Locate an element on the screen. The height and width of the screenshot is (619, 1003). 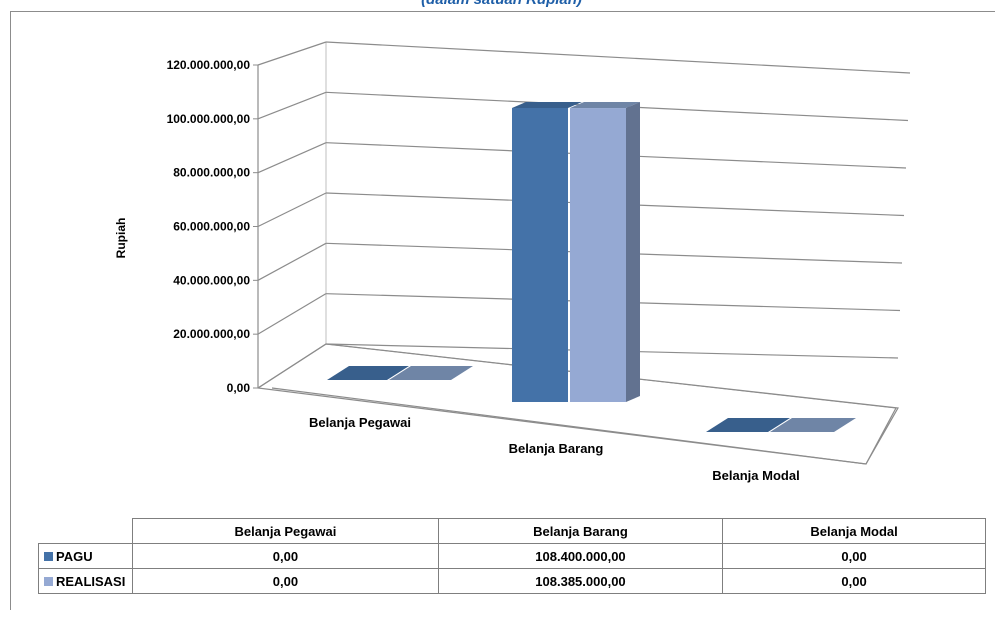
table-row-label: PAGU is located at coordinates (85, 556).